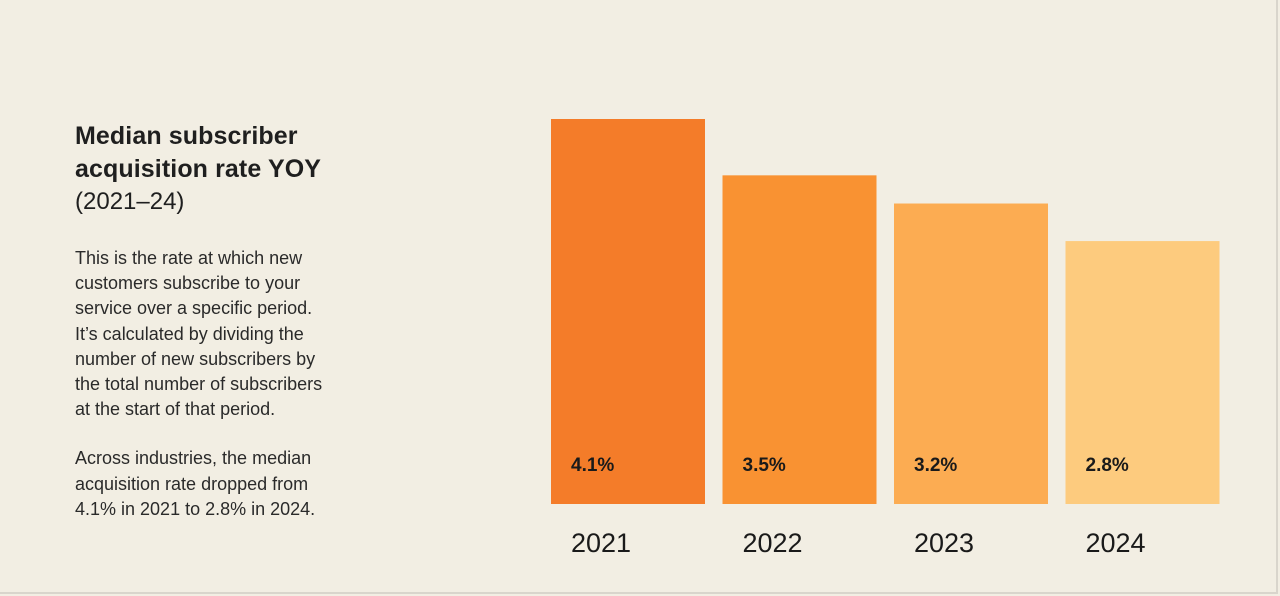 The width and height of the screenshot is (1280, 596). What do you see at coordinates (199, 384) in the screenshot?
I see `description-line: the total number of subscribers` at bounding box center [199, 384].